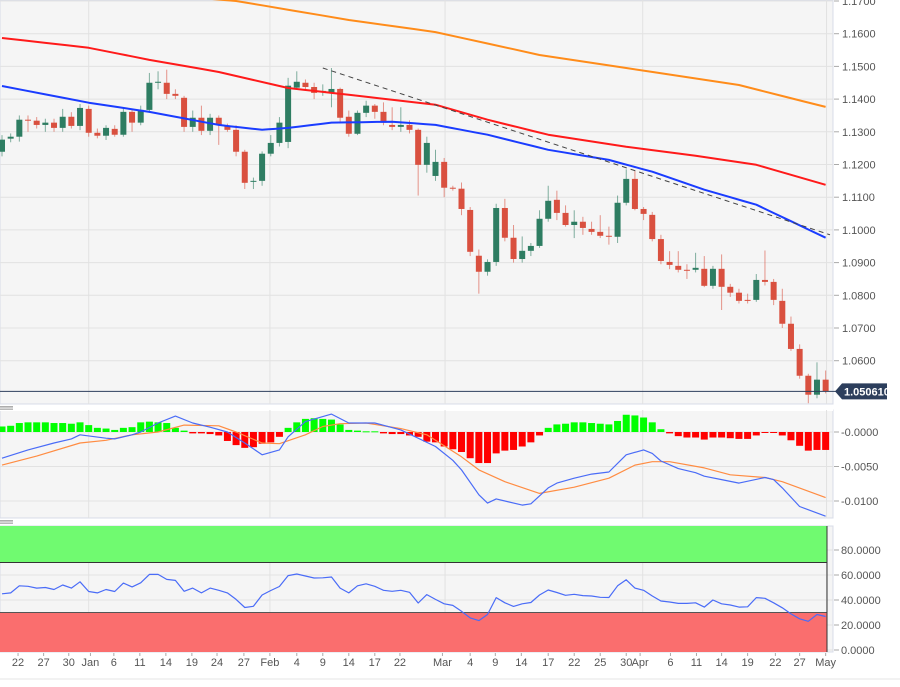 Image resolution: width=900 pixels, height=687 pixels. I want to click on date-tick-label: 22, so click(400, 663).